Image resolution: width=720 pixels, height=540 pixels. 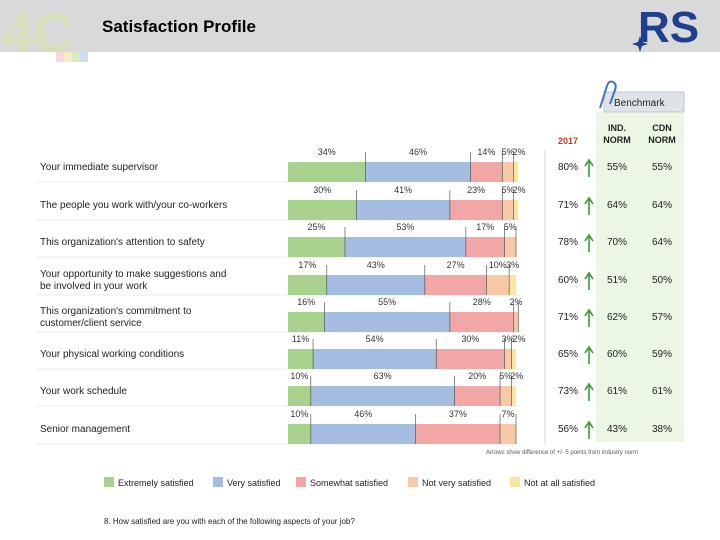 I want to click on category-label: This organization's commitment to, so click(x=116, y=311).